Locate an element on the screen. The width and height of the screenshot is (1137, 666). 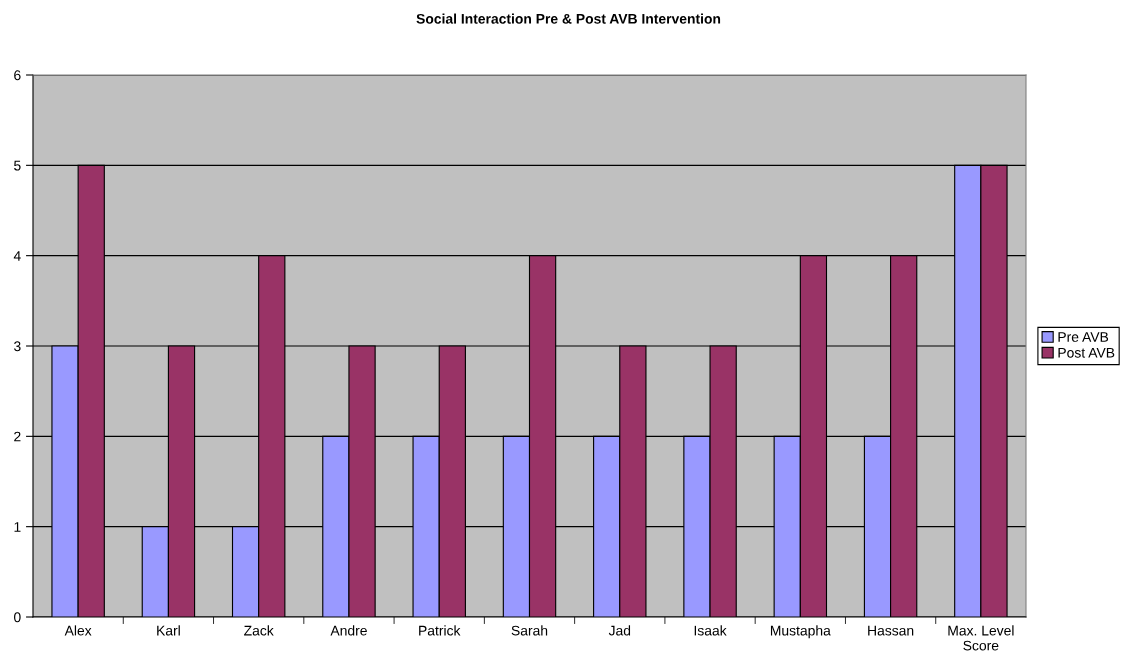
x-tick-label: Andre is located at coordinates (348, 630).